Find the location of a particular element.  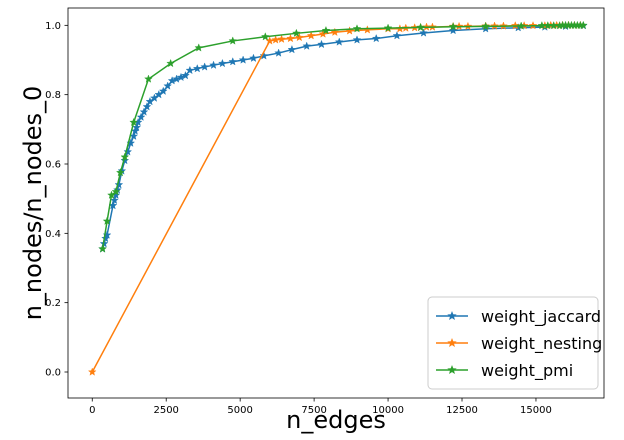

legend-label: weight_pmi is located at coordinates (527, 371).